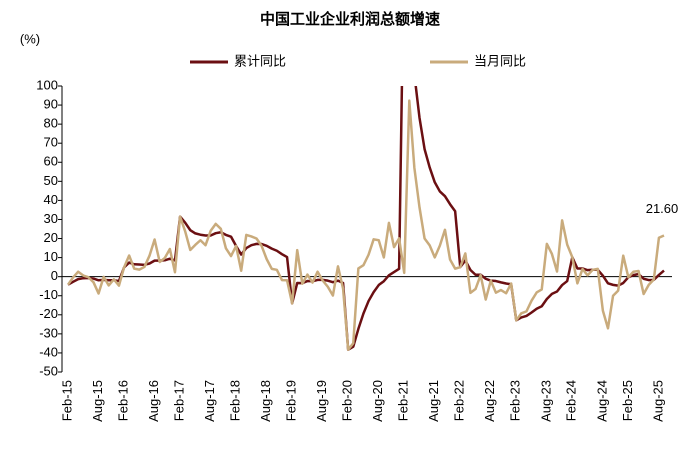  Describe the element at coordinates (66, 400) in the screenshot. I see `x-tick-label: Feb-15` at that location.